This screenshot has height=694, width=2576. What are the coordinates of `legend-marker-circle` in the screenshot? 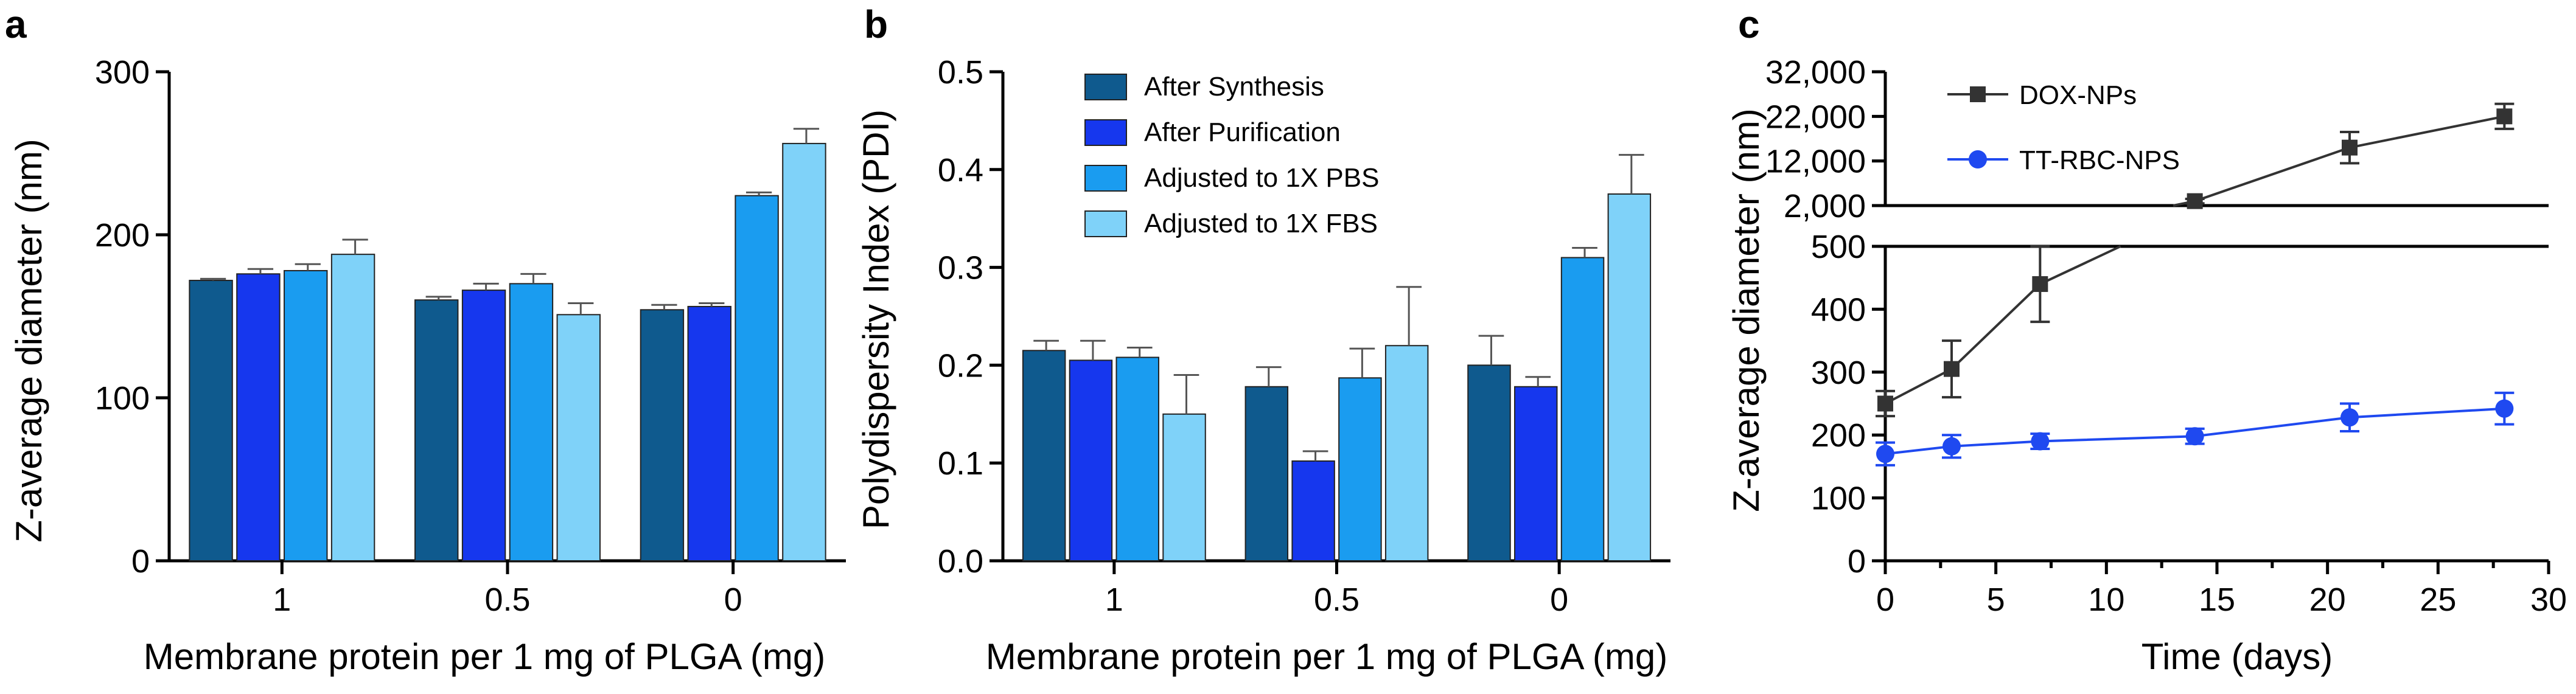 It's located at (1978, 159).